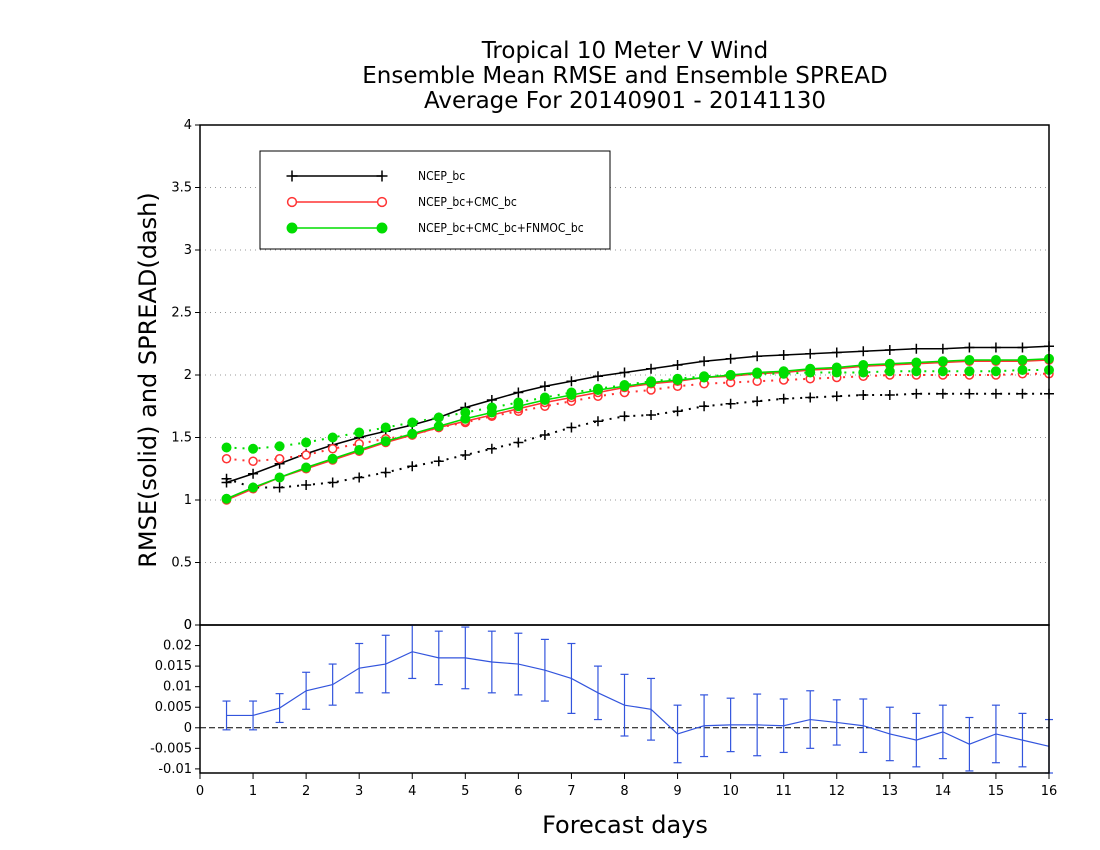  I want to click on x-tick-label-7: 7, so click(571, 791).